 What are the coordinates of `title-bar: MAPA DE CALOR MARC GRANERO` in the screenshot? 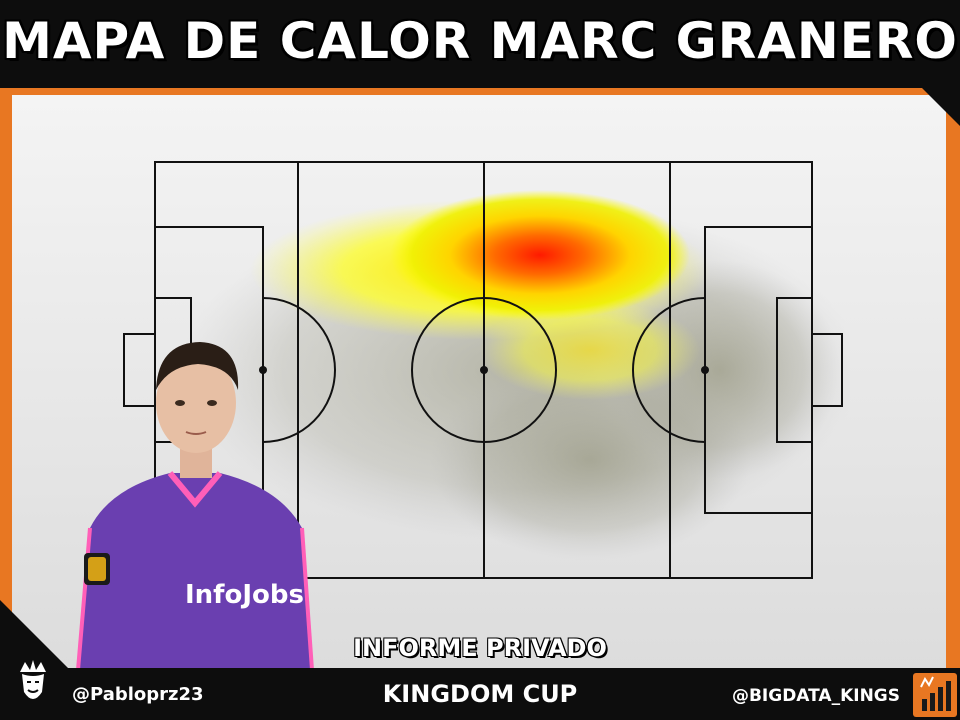 It's located at (480, 45).